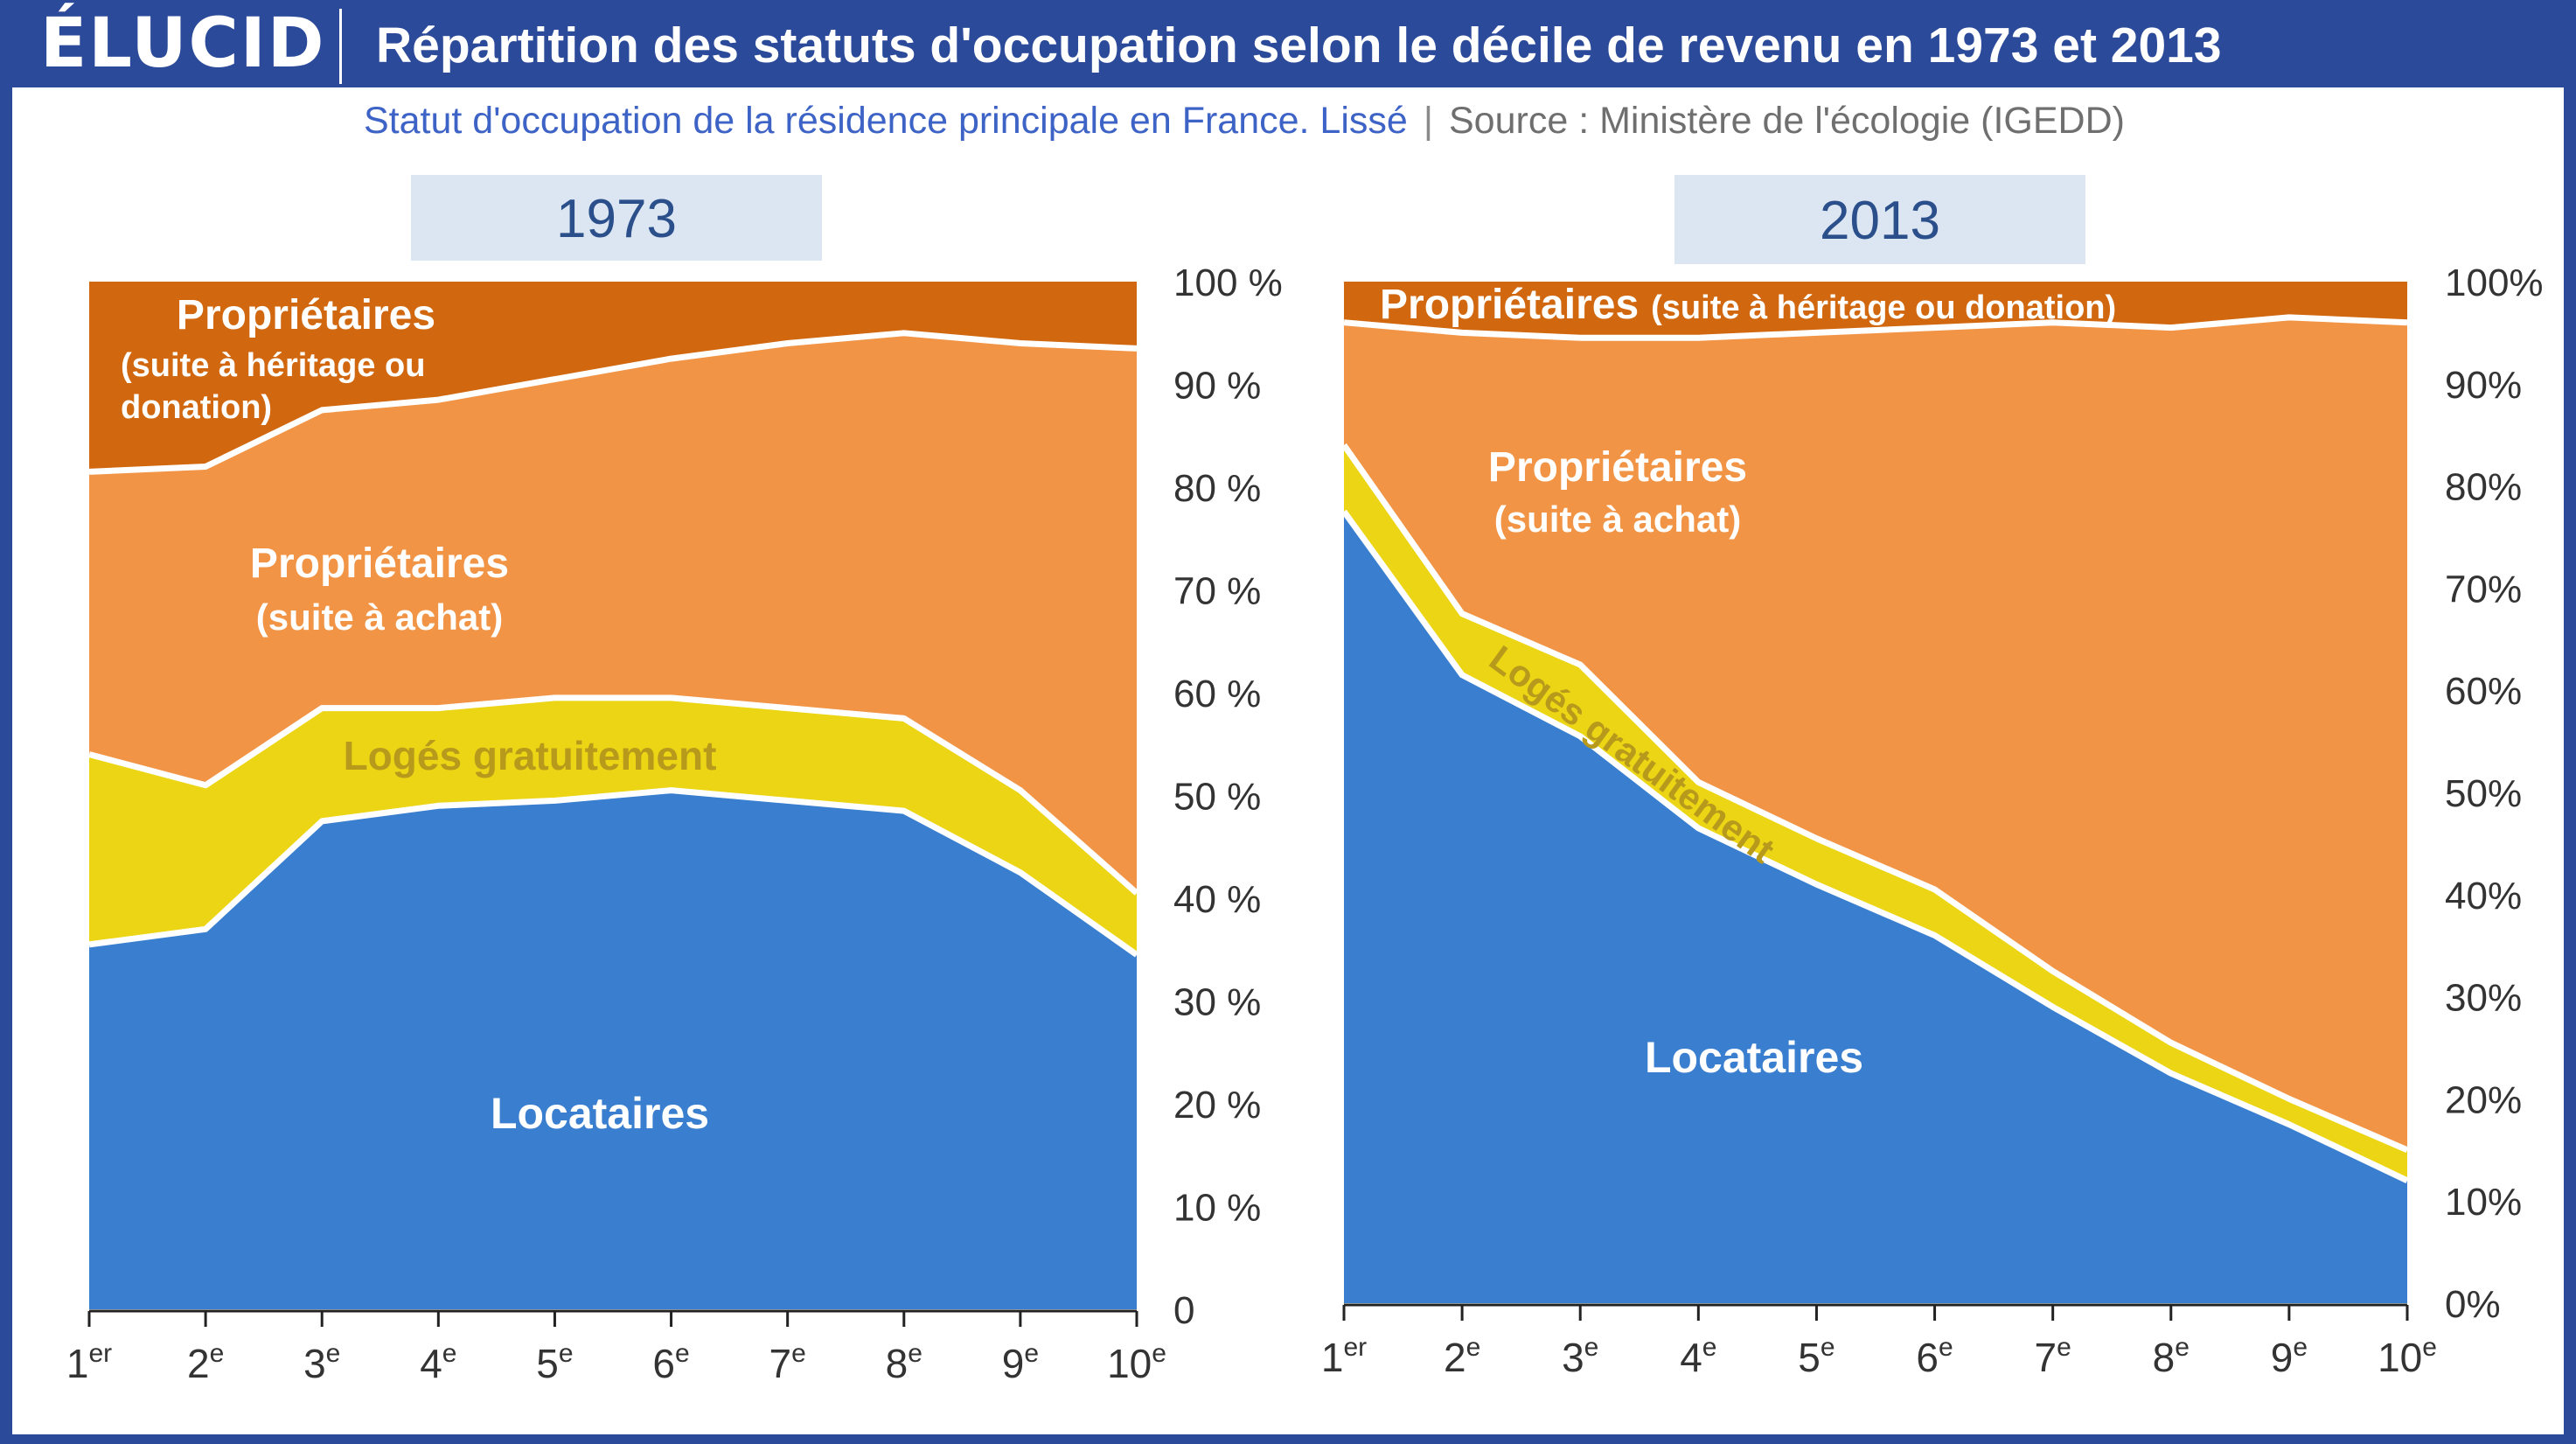 The height and width of the screenshot is (1444, 2576). Describe the element at coordinates (2483, 691) in the screenshot. I see `y-tick-label: 60%` at that location.